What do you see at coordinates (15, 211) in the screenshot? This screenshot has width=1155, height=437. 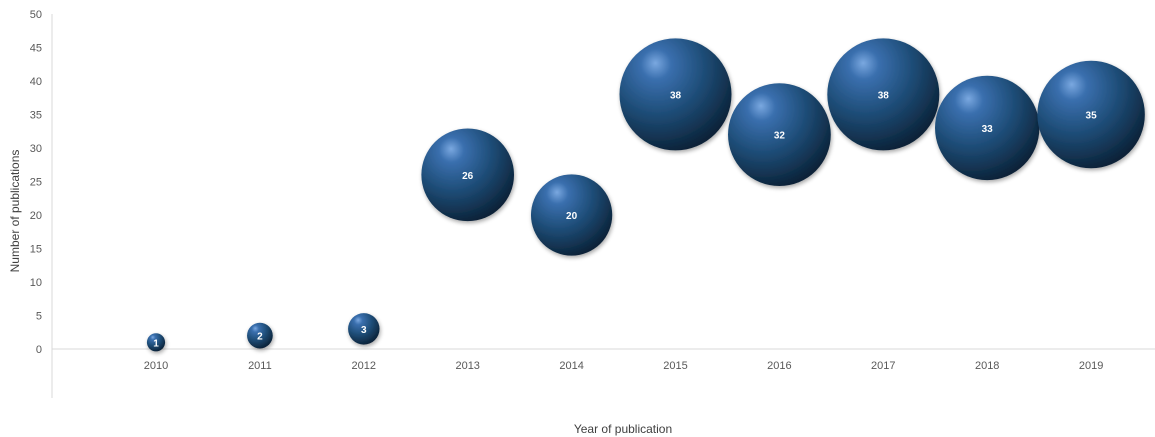 I see `y-axis-title: Number of publications` at bounding box center [15, 211].